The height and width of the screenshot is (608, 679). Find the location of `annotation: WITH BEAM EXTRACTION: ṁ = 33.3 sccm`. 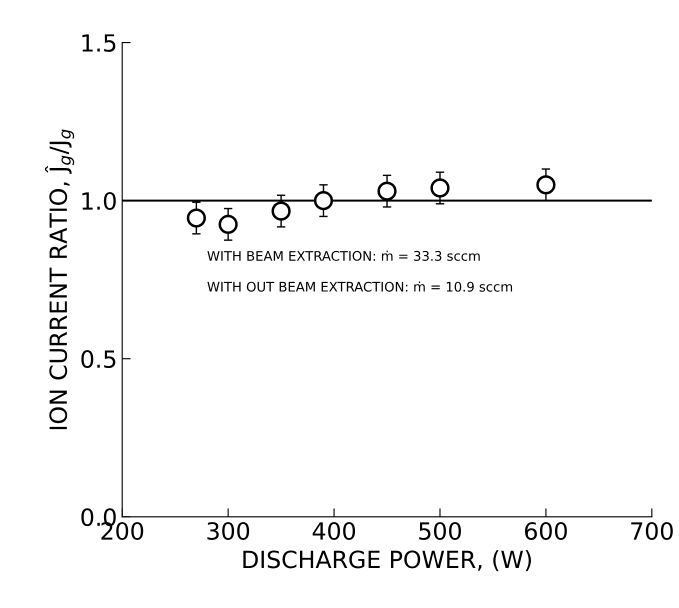

annotation: WITH BEAM EXTRACTION: ṁ = 33.3 sccm is located at coordinates (343, 255).